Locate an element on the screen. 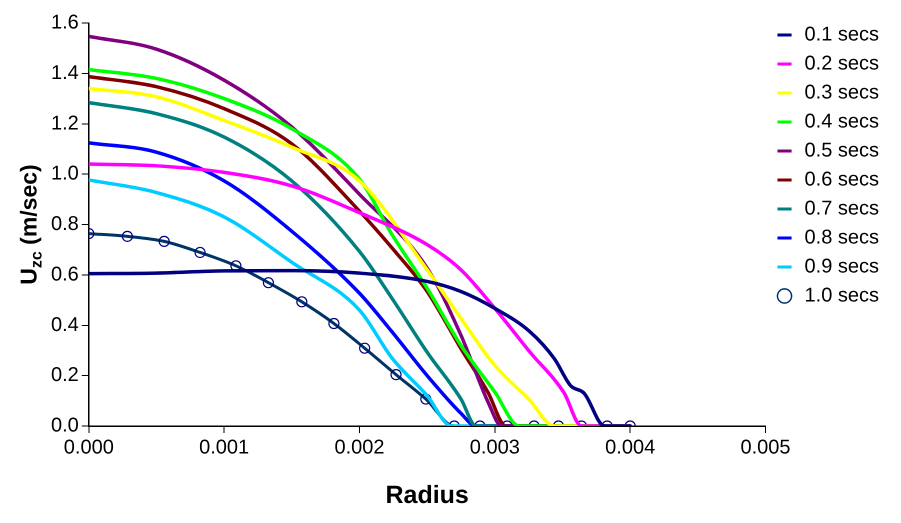 This screenshot has width=901, height=523. x-axis-title: Radius is located at coordinates (427, 494).